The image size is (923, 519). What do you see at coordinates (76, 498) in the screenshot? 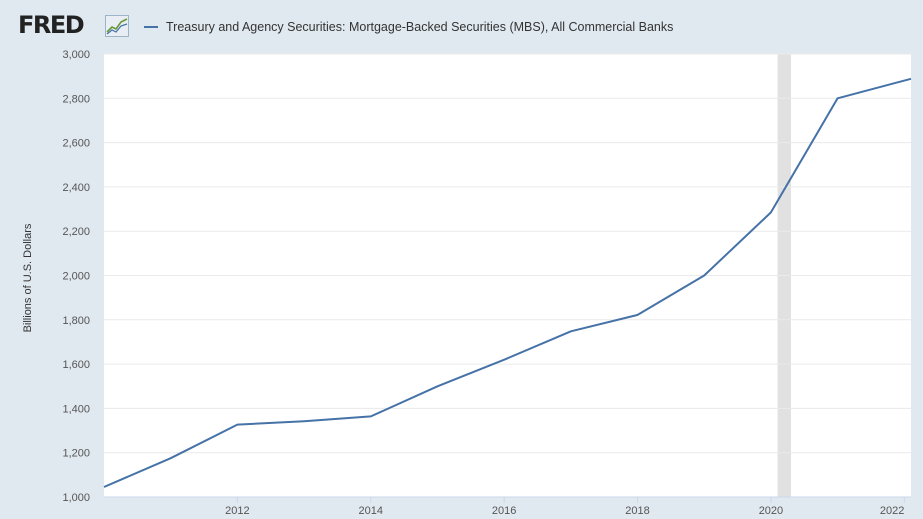
I see `y-tick-label: 1,000` at bounding box center [76, 498].